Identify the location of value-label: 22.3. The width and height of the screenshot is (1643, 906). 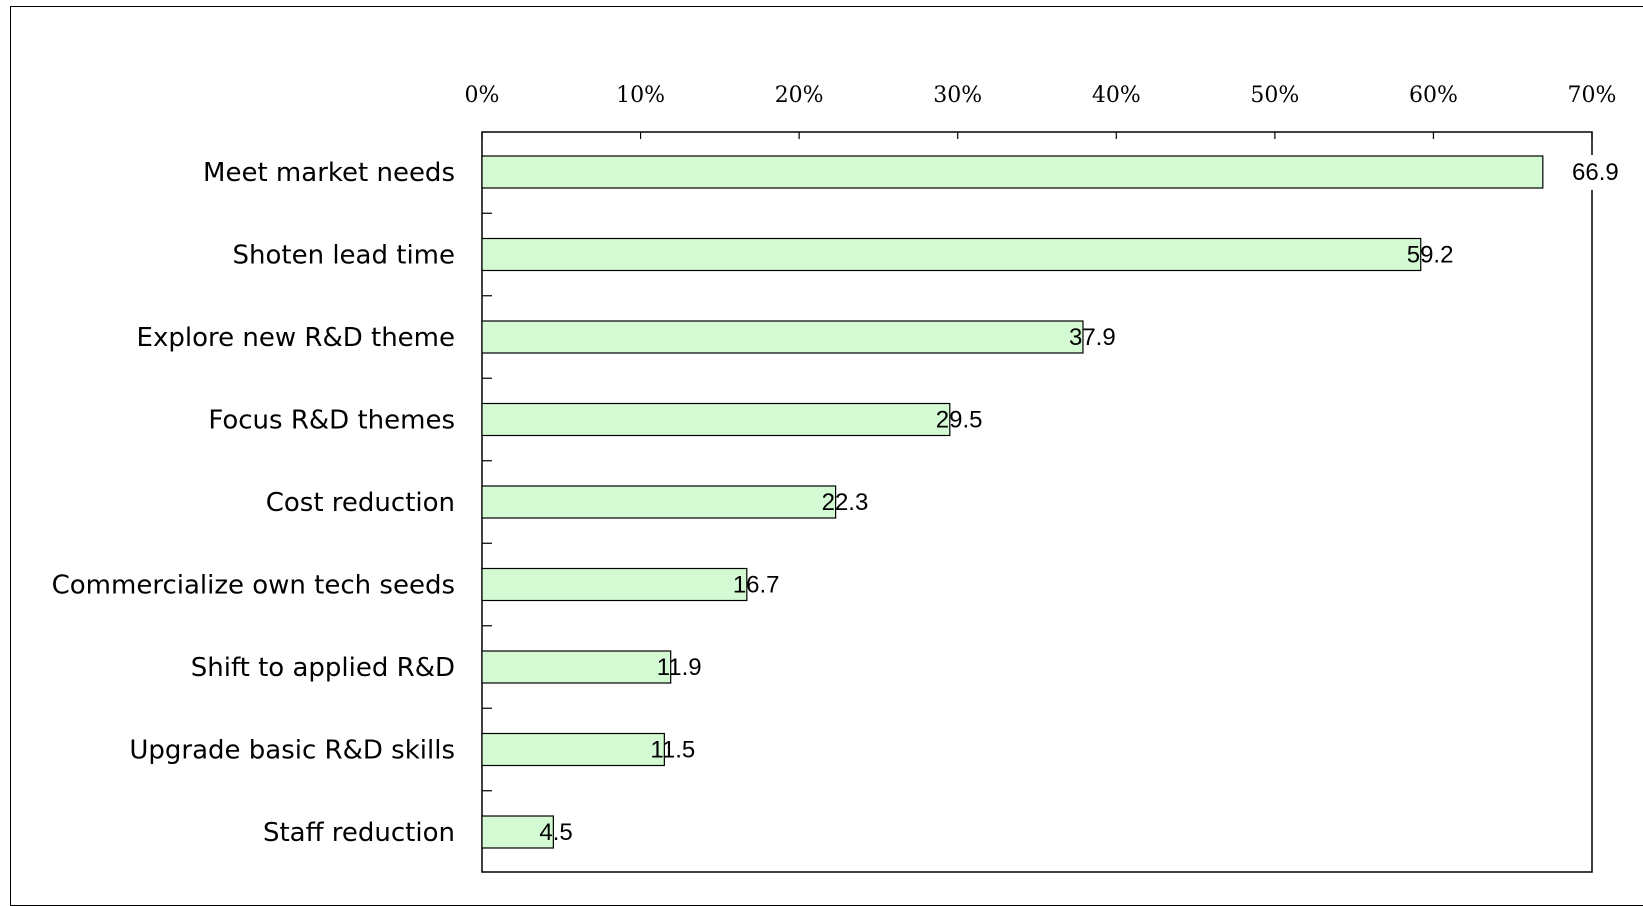
(845, 502).